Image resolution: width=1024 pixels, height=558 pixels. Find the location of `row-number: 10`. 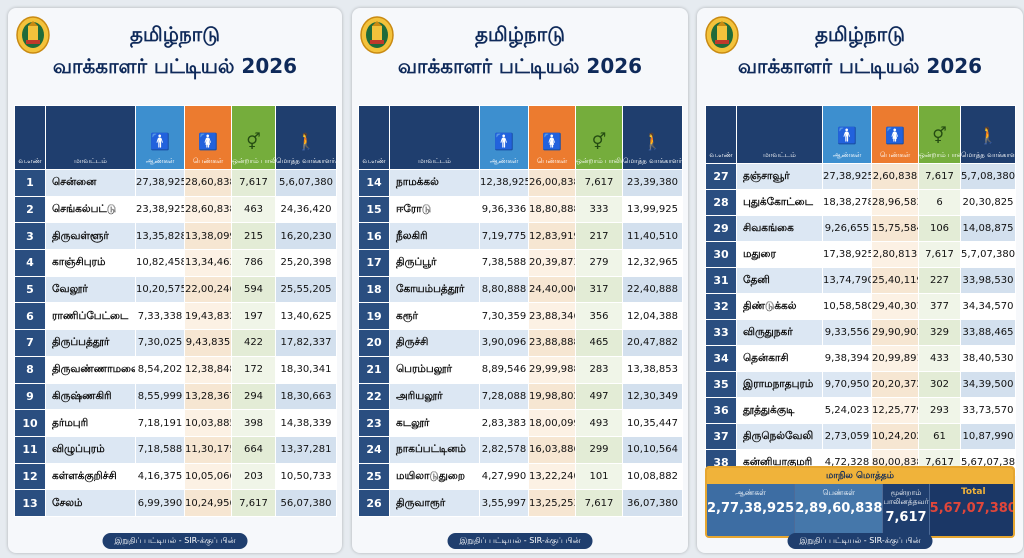

row-number: 10 is located at coordinates (30, 423).